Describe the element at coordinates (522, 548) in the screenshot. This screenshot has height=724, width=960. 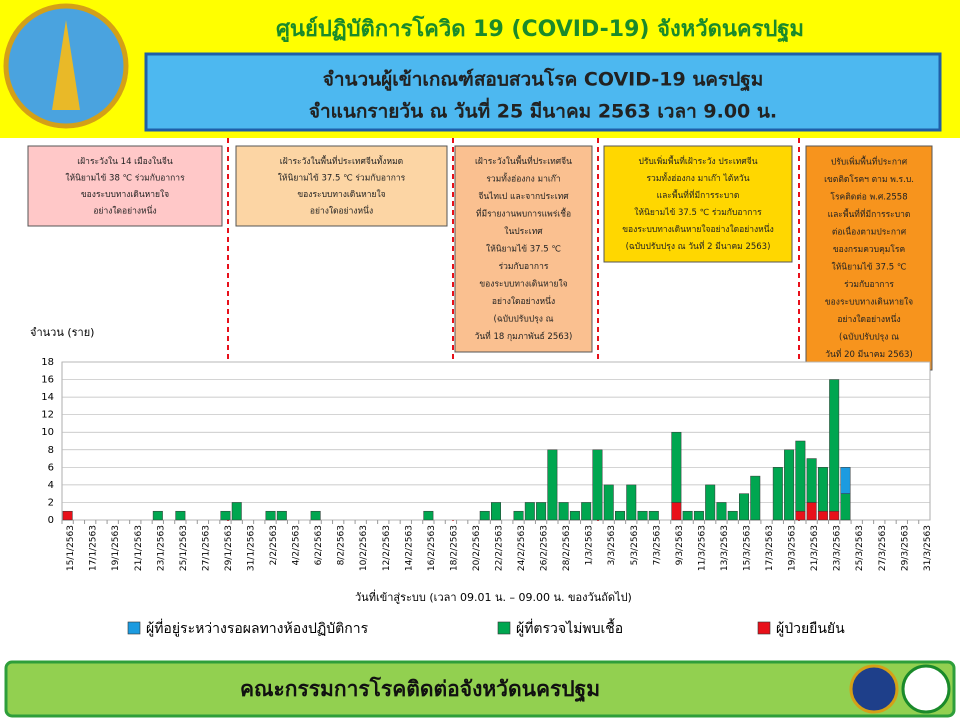
I see `x-tick-label: 24/2/2563` at that location.